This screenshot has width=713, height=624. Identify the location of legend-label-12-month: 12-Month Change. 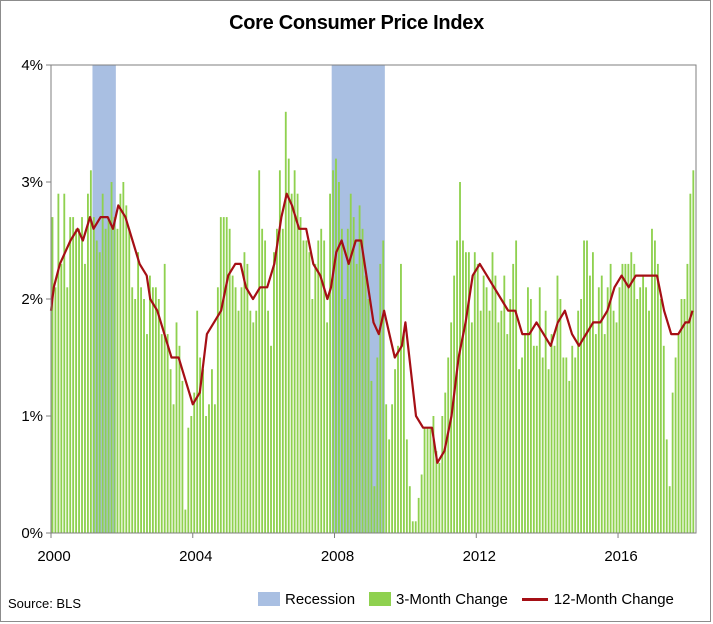
(613, 599).